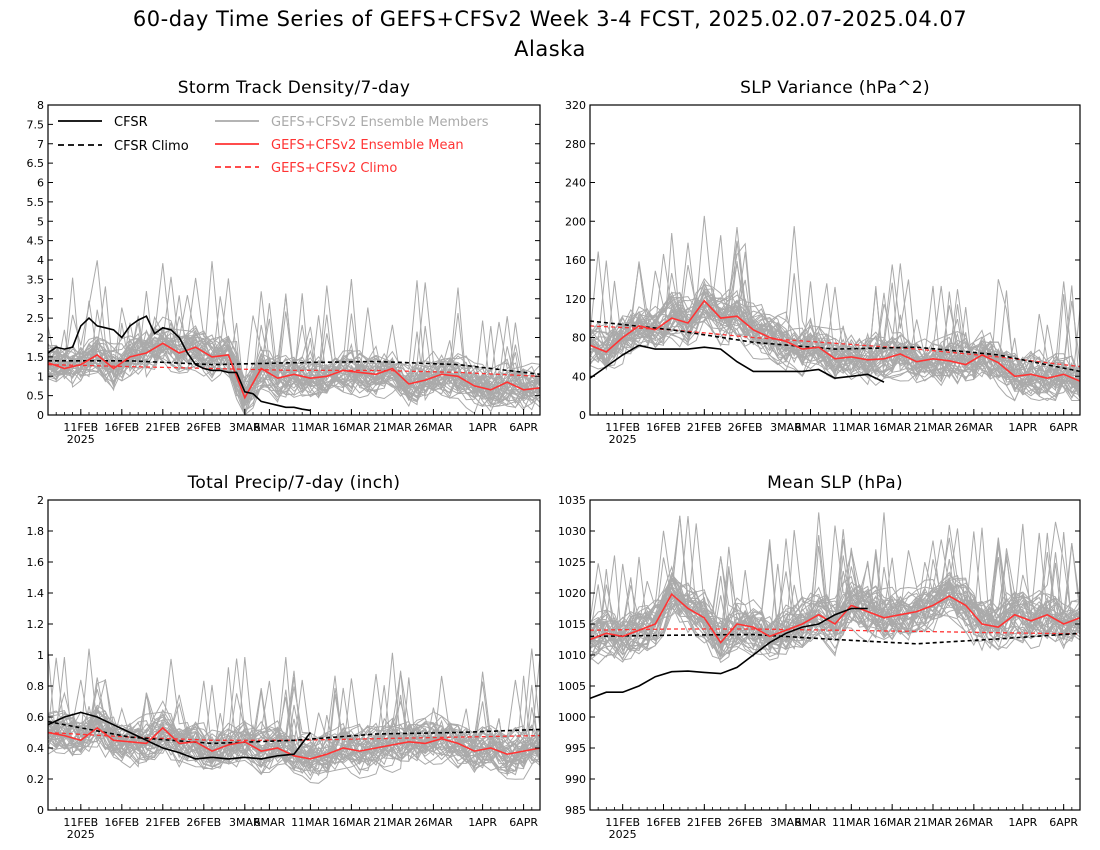 The width and height of the screenshot is (1100, 850). Describe the element at coordinates (579, 338) in the screenshot. I see `y-tick-label: 80` at that location.